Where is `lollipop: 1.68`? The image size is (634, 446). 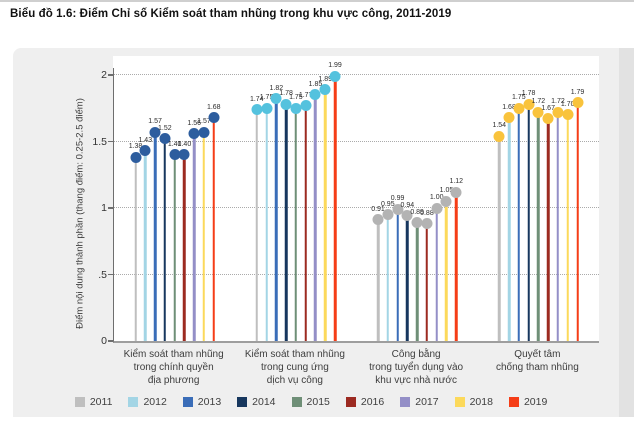 lollipop: 1.68 is located at coordinates (214, 222).